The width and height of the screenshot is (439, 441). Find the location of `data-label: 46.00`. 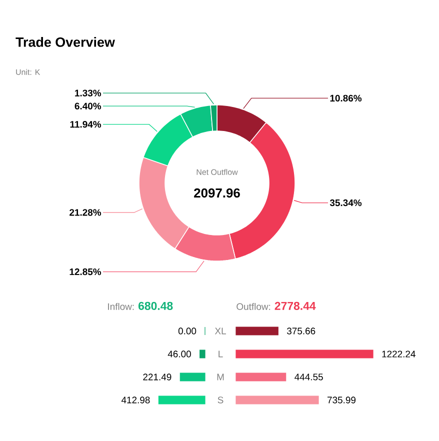

data-label: 46.00 is located at coordinates (179, 354).